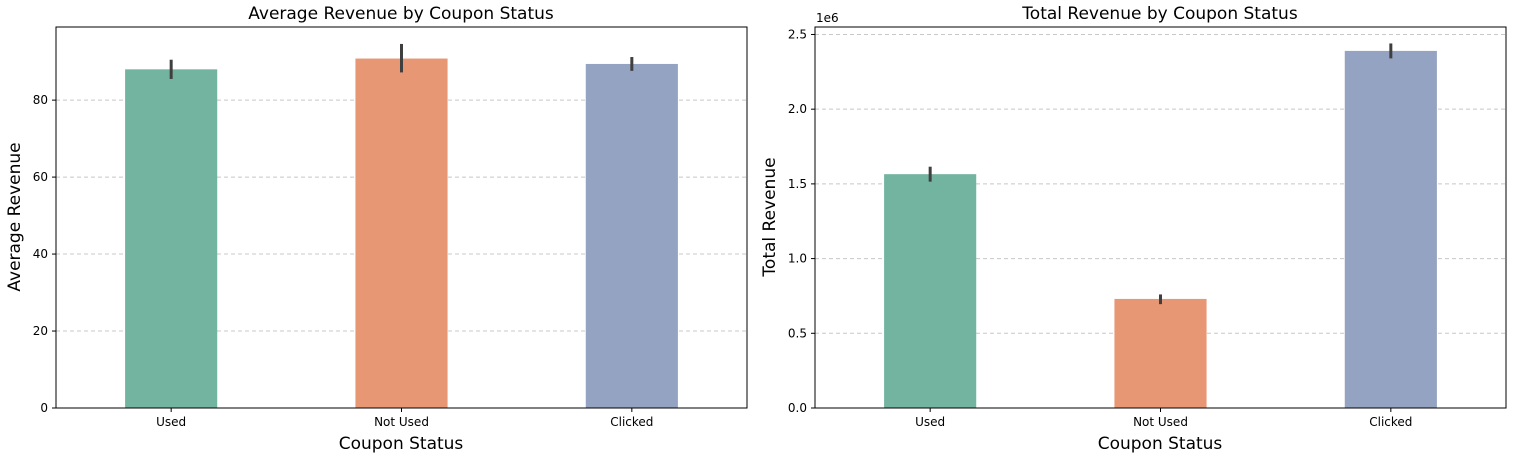 The image size is (1515, 461). I want to click on y-tick-label: 20, so click(40, 331).